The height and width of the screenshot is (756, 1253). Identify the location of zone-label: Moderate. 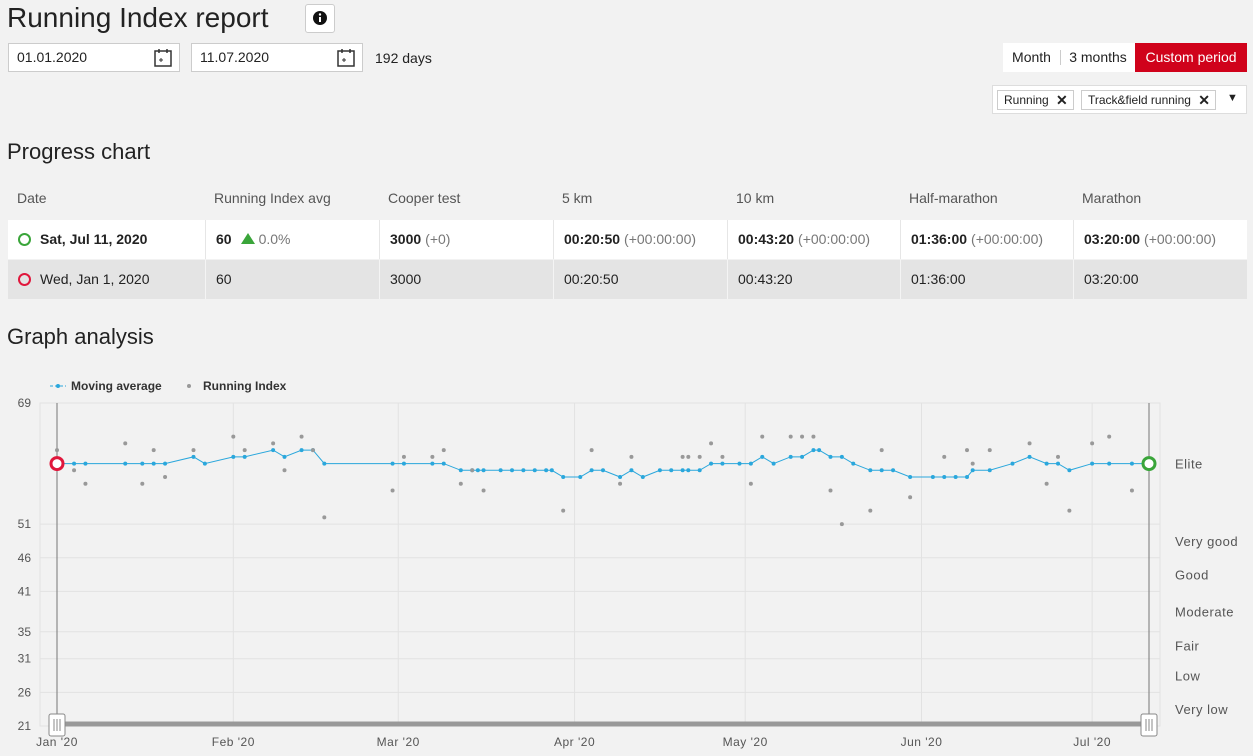
(1204, 612).